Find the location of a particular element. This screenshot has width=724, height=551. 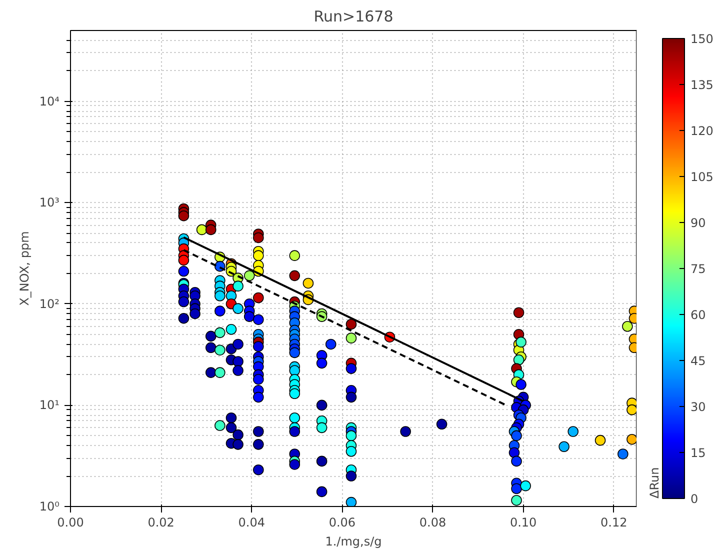

y-tick-label: 10¹ is located at coordinates (49, 405).